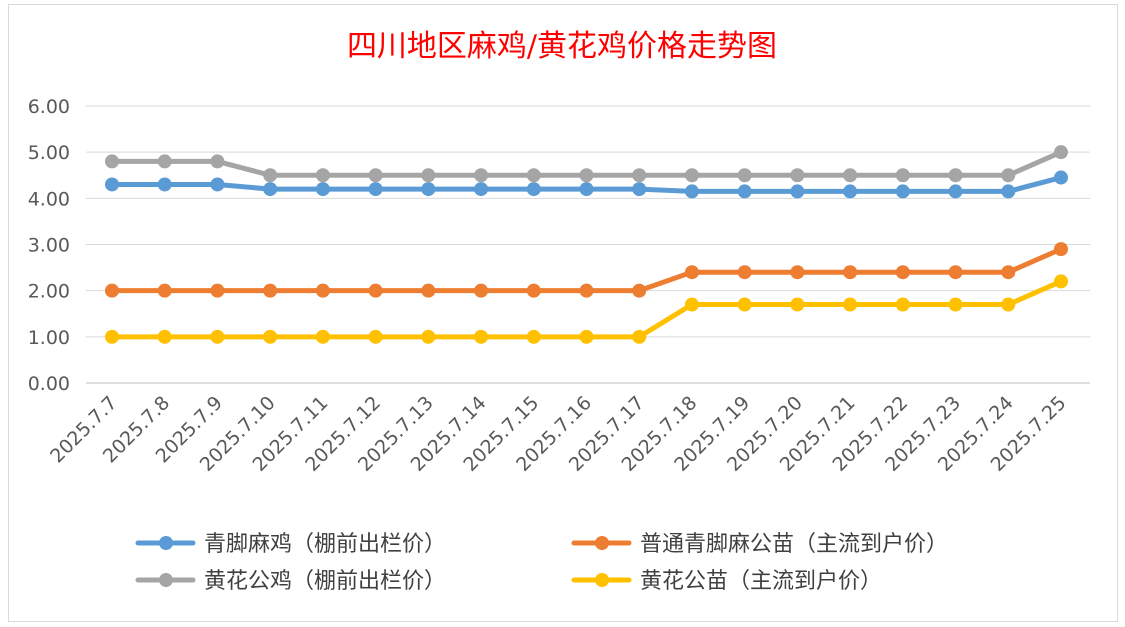 The width and height of the screenshot is (1125, 627). Describe the element at coordinates (49, 199) in the screenshot. I see `y-tick-label: 4.00` at that location.